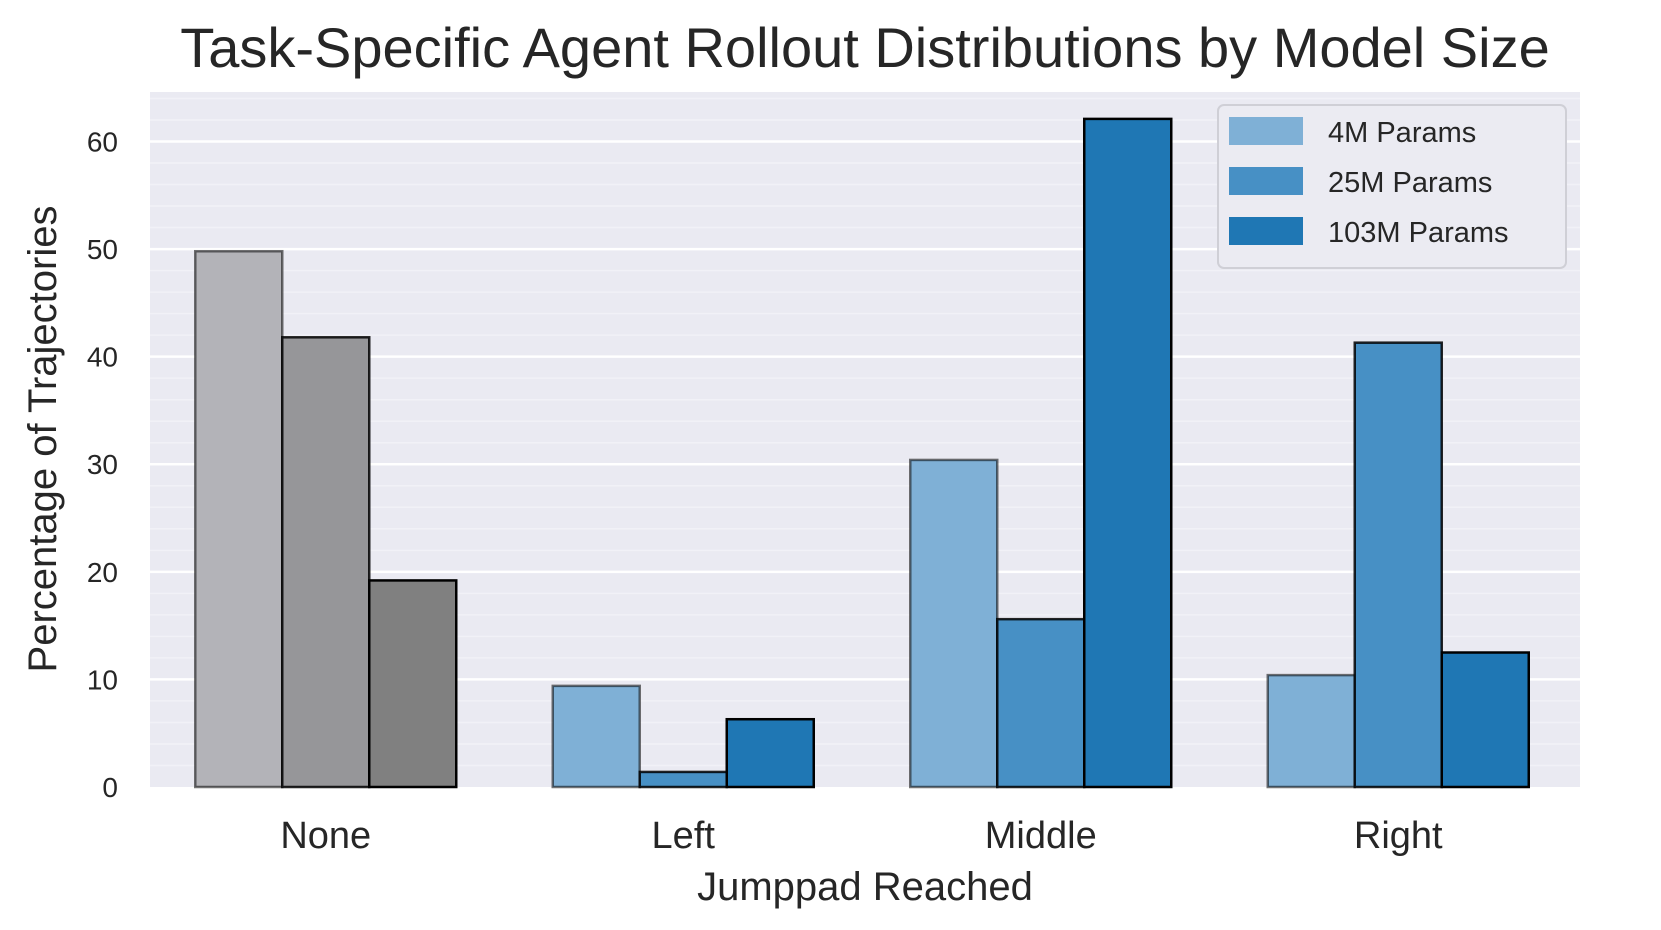 This screenshot has width=1661, height=930. I want to click on bar-none-25m-params, so click(326, 562).